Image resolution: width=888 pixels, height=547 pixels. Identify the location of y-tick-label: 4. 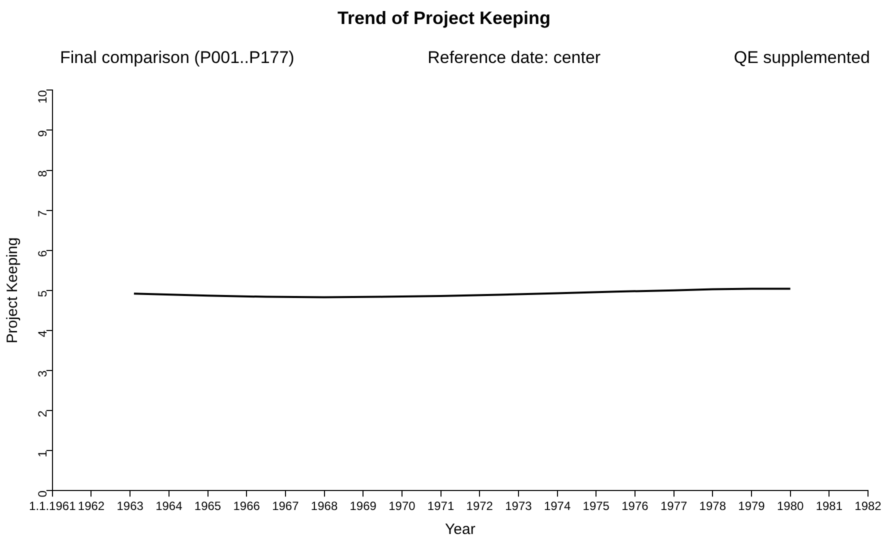
(43, 334).